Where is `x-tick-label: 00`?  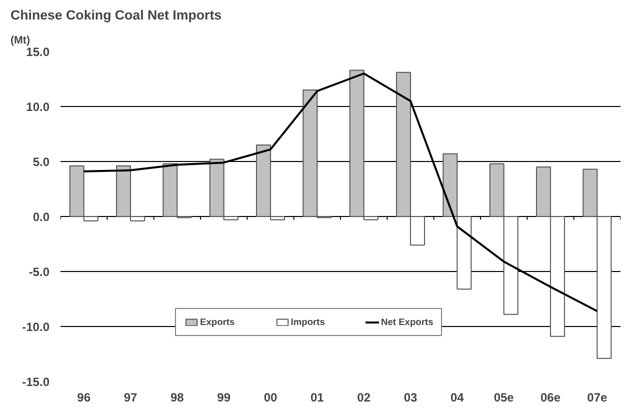
x-tick-label: 00 is located at coordinates (271, 397).